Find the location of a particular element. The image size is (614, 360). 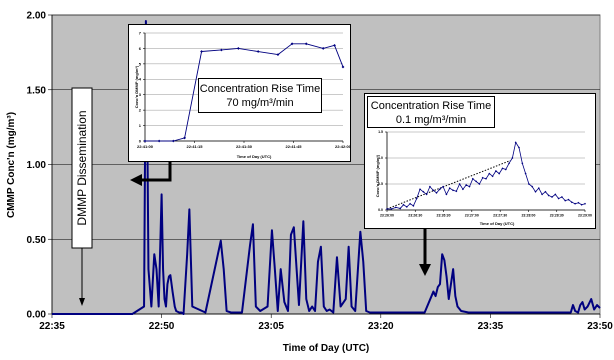

inset2-series is located at coordinates (486, 175).